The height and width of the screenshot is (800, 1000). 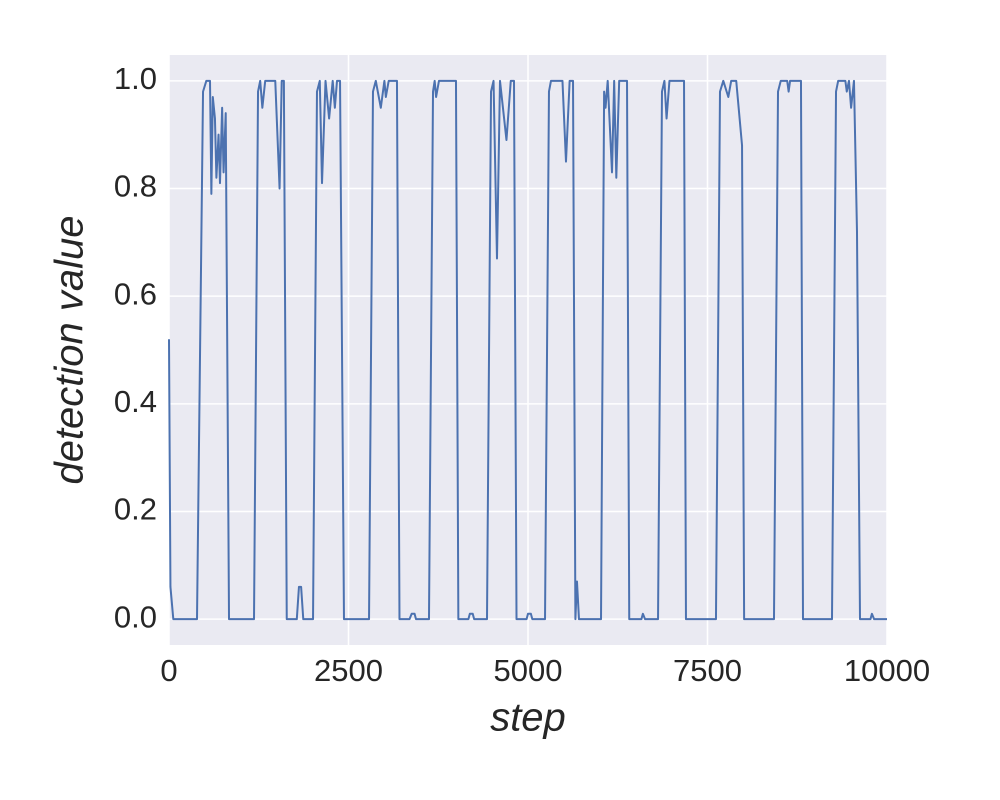 I want to click on y-tick-label: 0.4, so click(x=135, y=401).